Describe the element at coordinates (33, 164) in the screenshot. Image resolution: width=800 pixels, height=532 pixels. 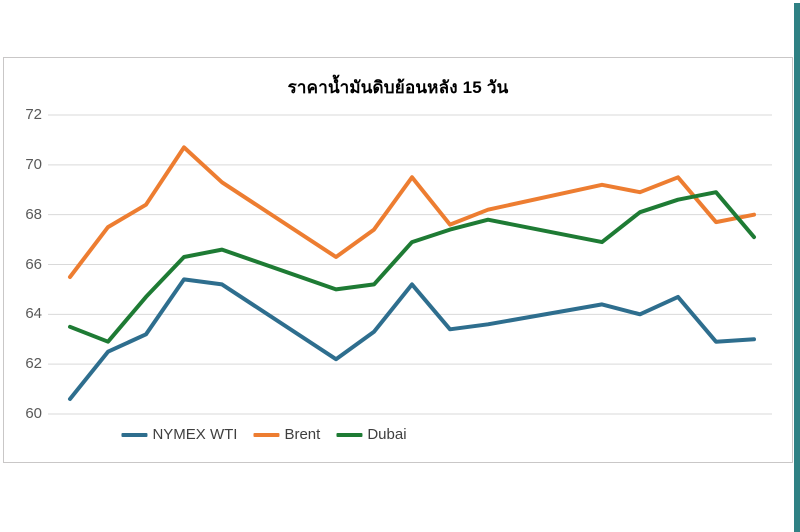
I see `y-axis-tick-label: 70` at that location.